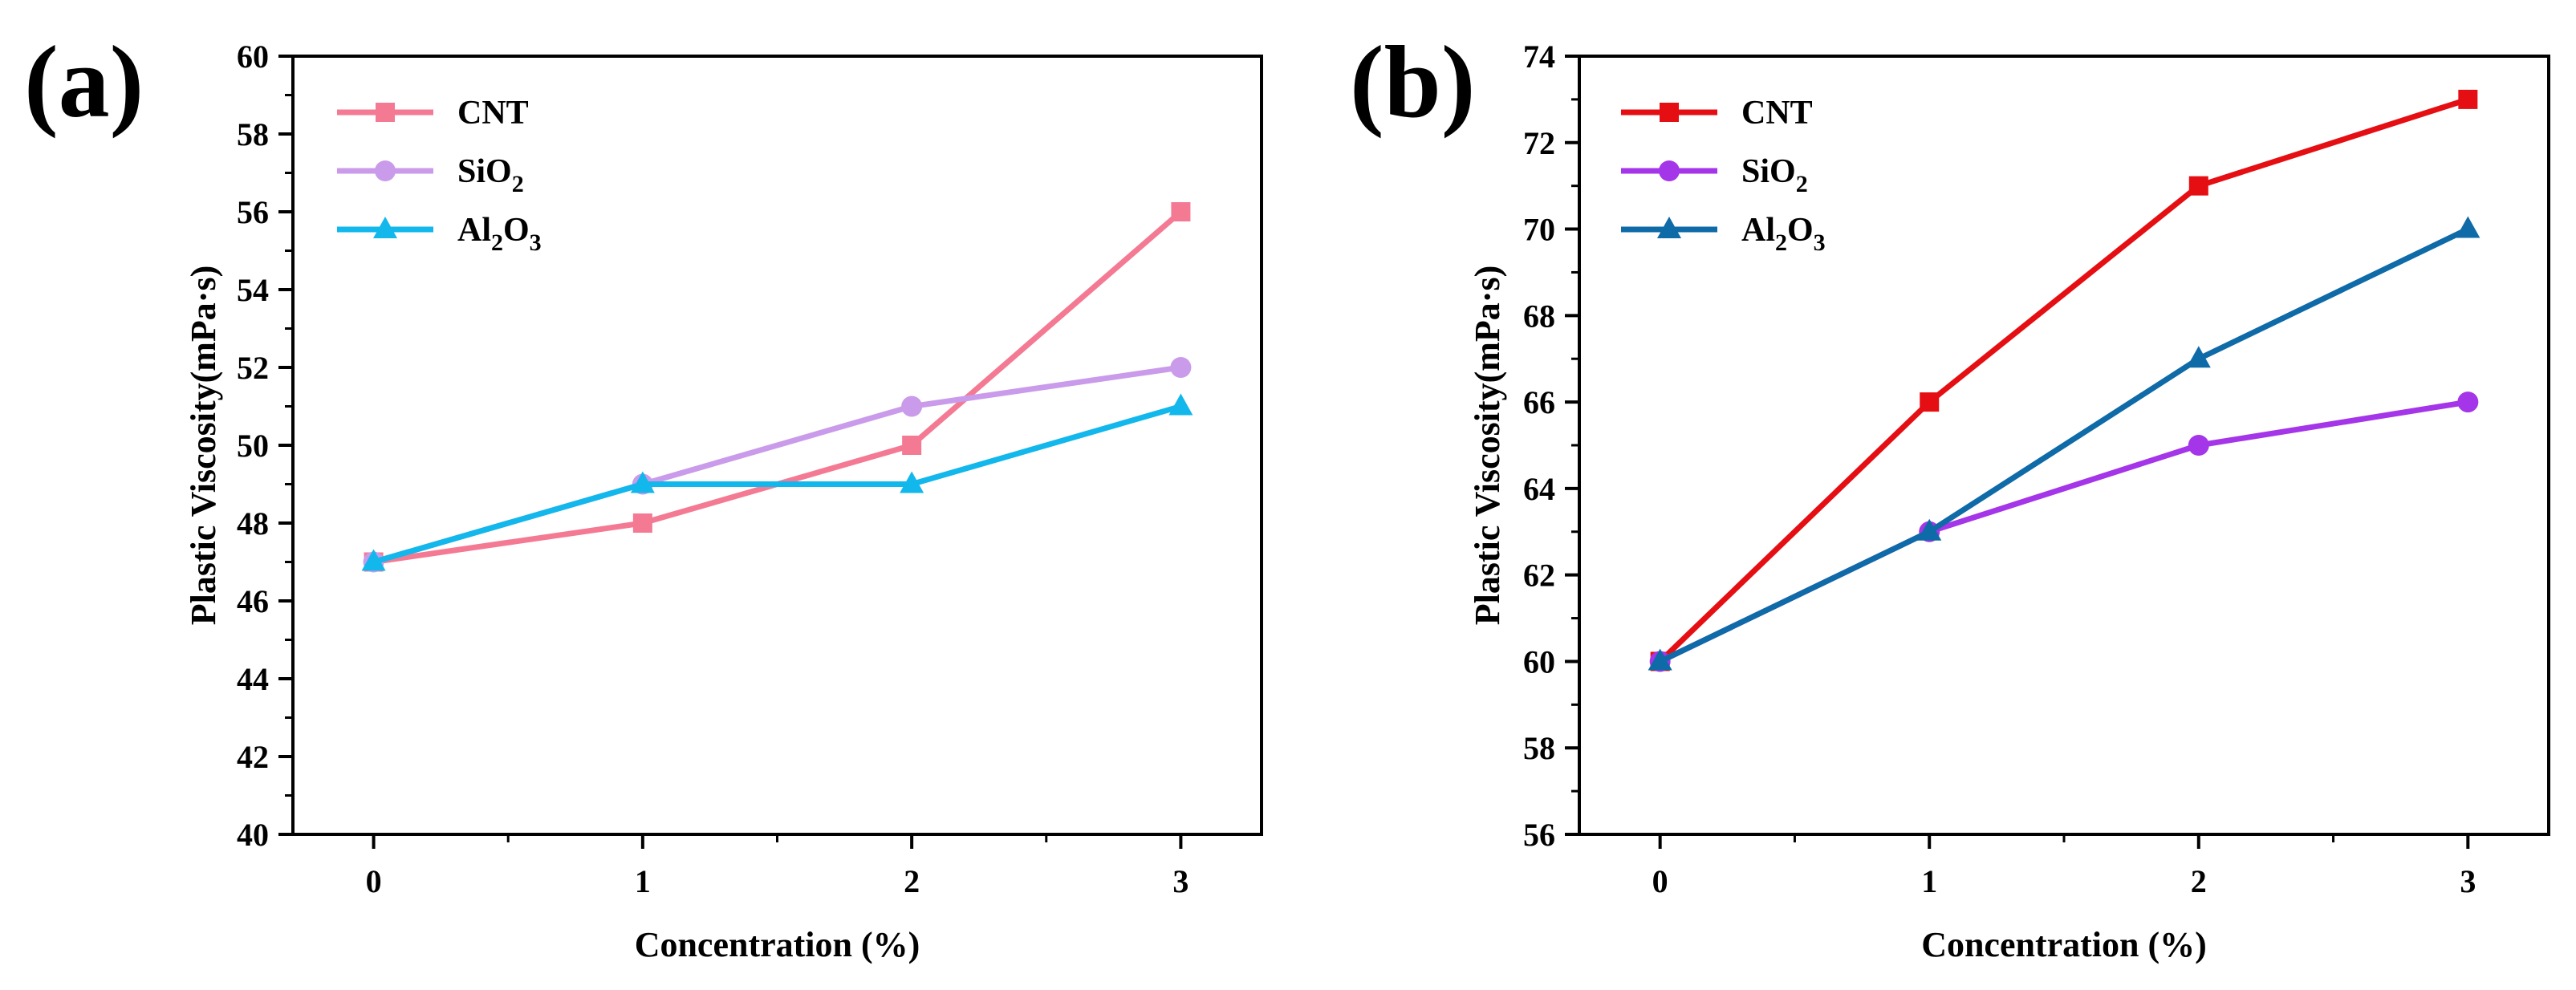 This screenshot has height=990, width=2576. What do you see at coordinates (1539, 143) in the screenshot?
I see `y-tick-label: 72` at bounding box center [1539, 143].